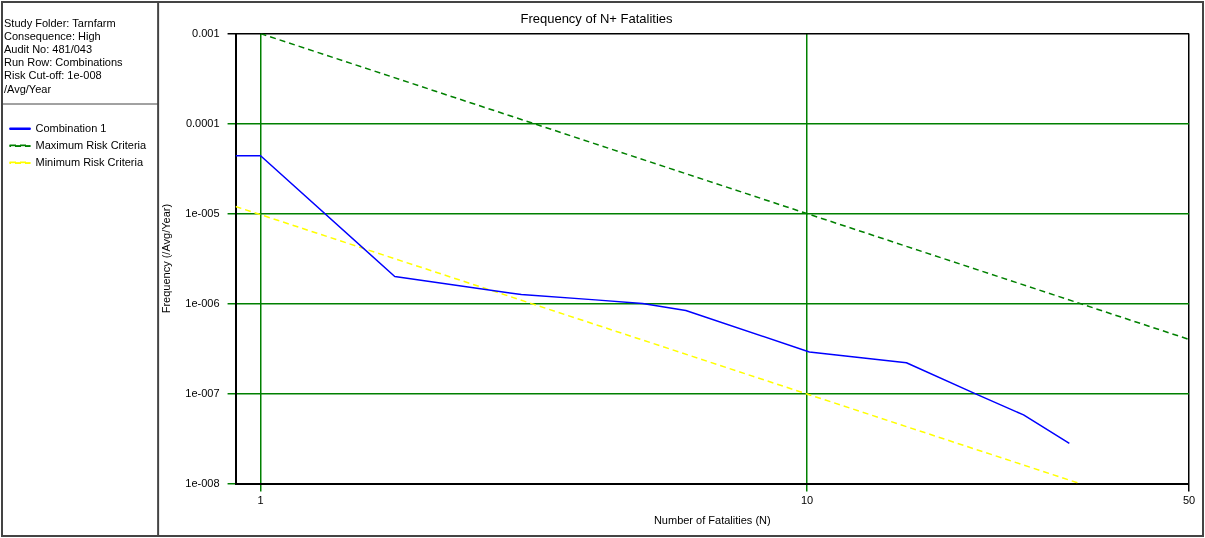  What do you see at coordinates (202, 482) in the screenshot?
I see `y-tick-label: 1e-008` at bounding box center [202, 482].